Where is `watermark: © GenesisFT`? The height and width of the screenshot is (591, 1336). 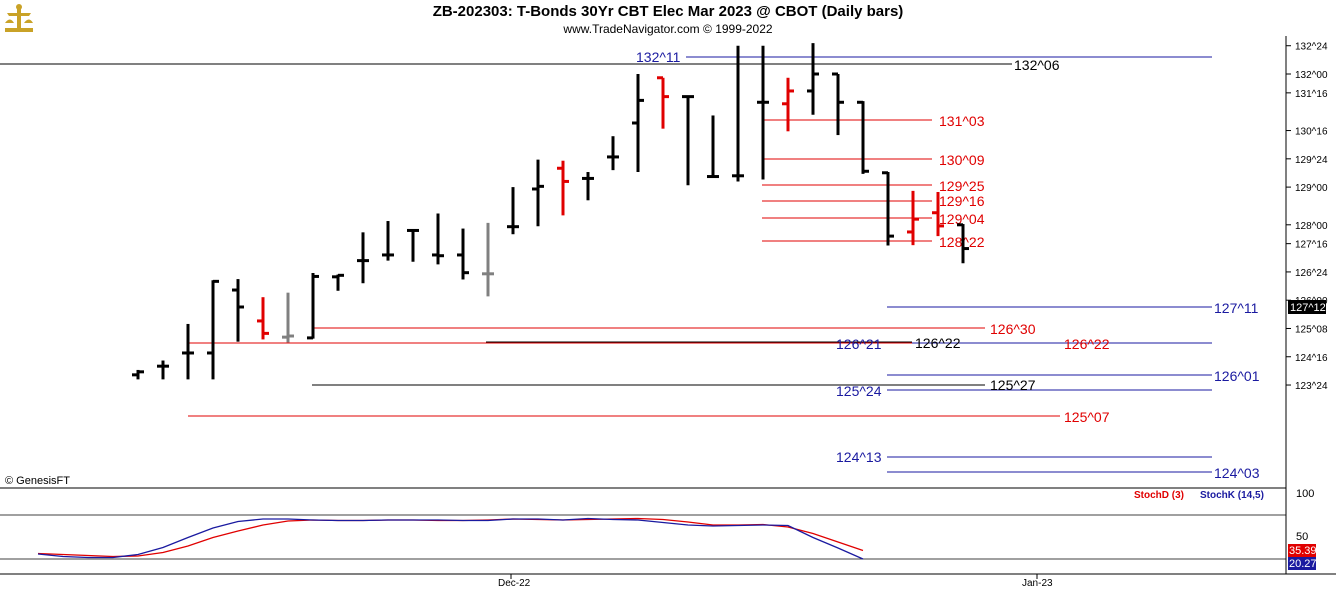 watermark: © GenesisFT is located at coordinates (37, 481).